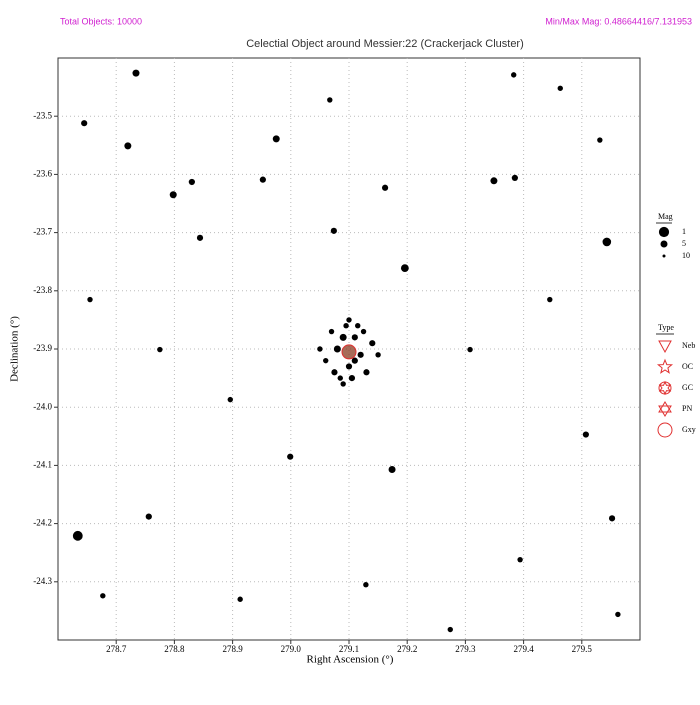 The height and width of the screenshot is (705, 700). I want to click on total-objects: Total Objects: 10000, so click(101, 21).